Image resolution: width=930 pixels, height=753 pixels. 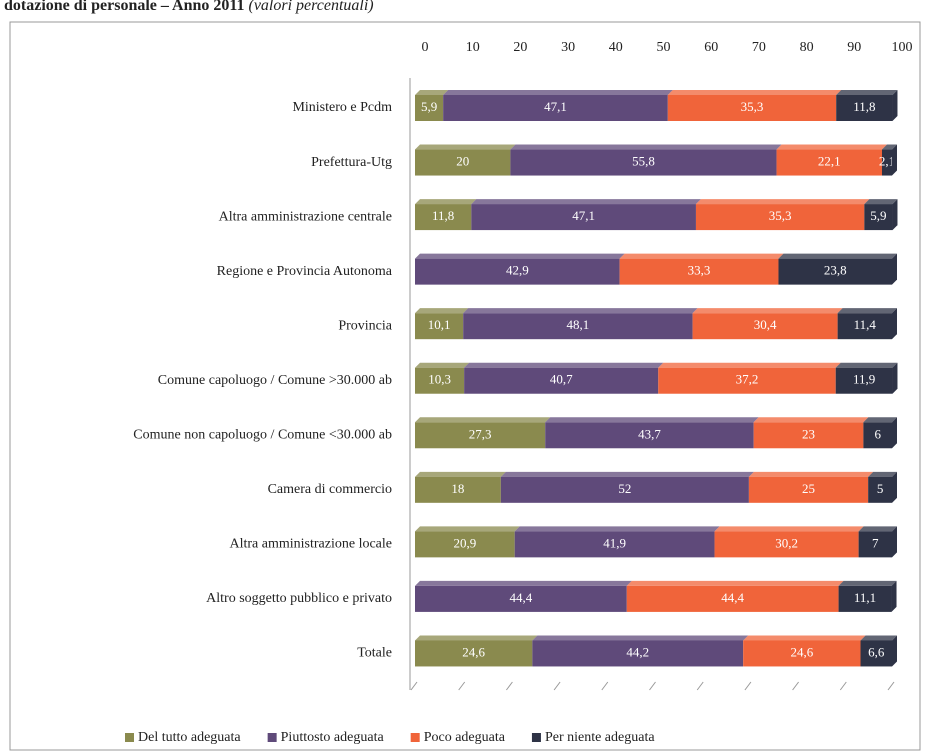 What do you see at coordinates (189, 737) in the screenshot?
I see `legend-label: Del tutto adeguata` at bounding box center [189, 737].